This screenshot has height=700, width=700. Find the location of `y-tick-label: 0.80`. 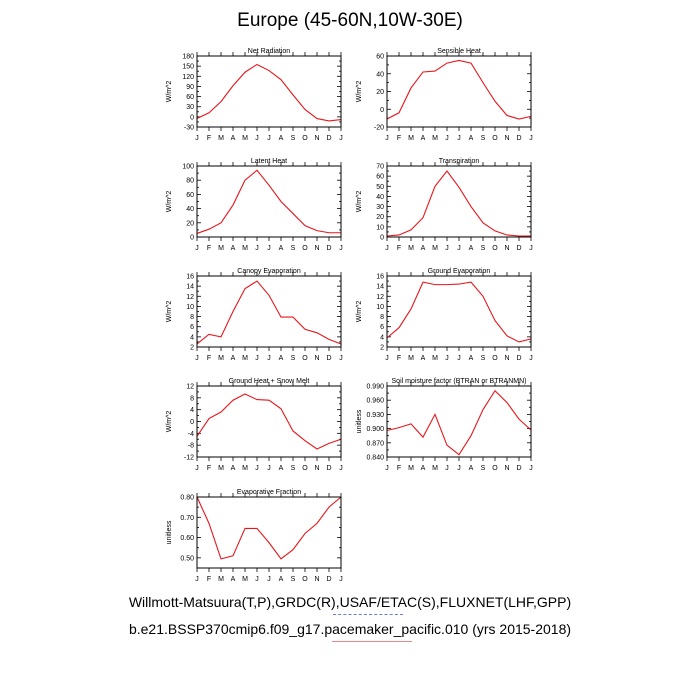

y-tick-label: 0.80 is located at coordinates (187, 498).